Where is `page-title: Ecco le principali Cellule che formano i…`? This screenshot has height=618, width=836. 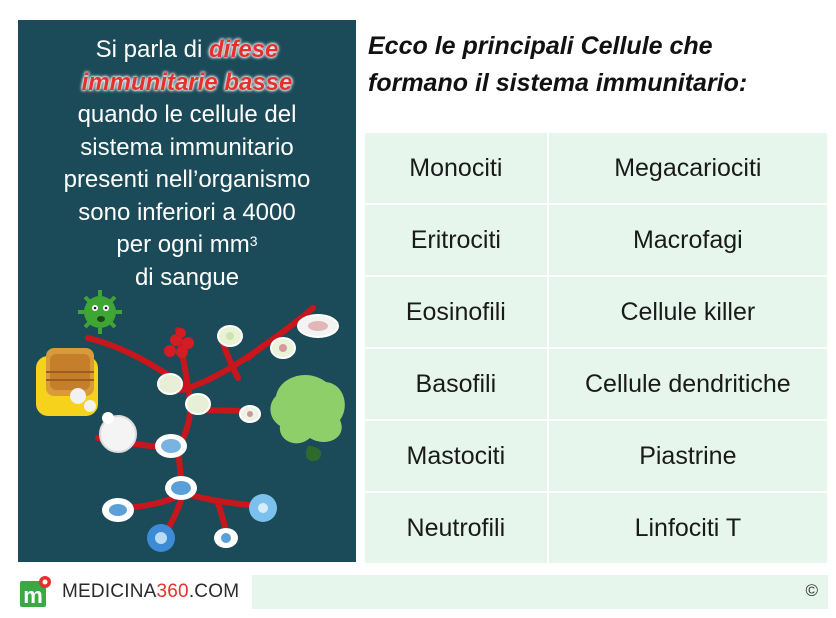
page-title: Ecco le principali Cellule che formano i… is located at coordinates (598, 65).